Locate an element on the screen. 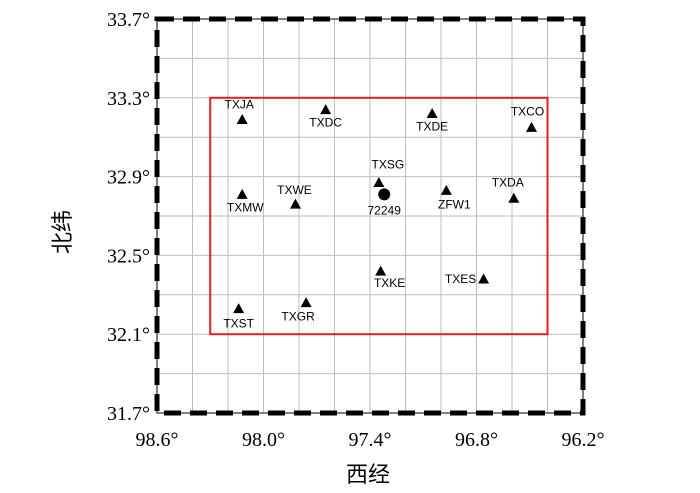  station-marker-txja is located at coordinates (242, 118).